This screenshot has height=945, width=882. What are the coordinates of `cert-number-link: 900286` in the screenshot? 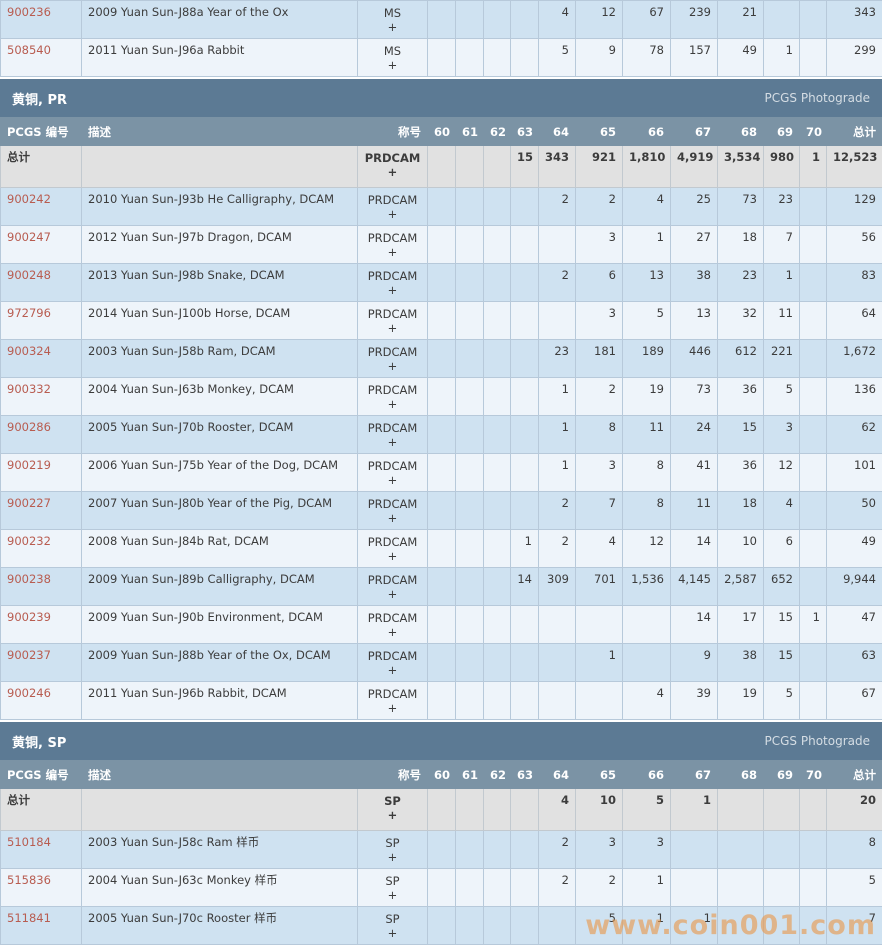 It's located at (29, 427).